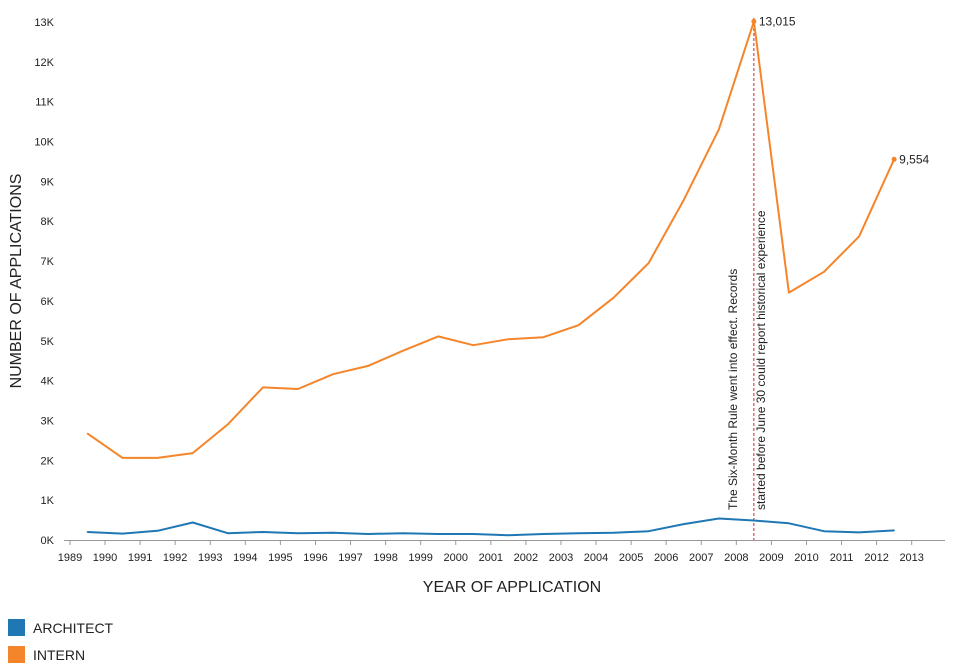  I want to click on legend-label-architect: ARCHITECT, so click(73, 627).